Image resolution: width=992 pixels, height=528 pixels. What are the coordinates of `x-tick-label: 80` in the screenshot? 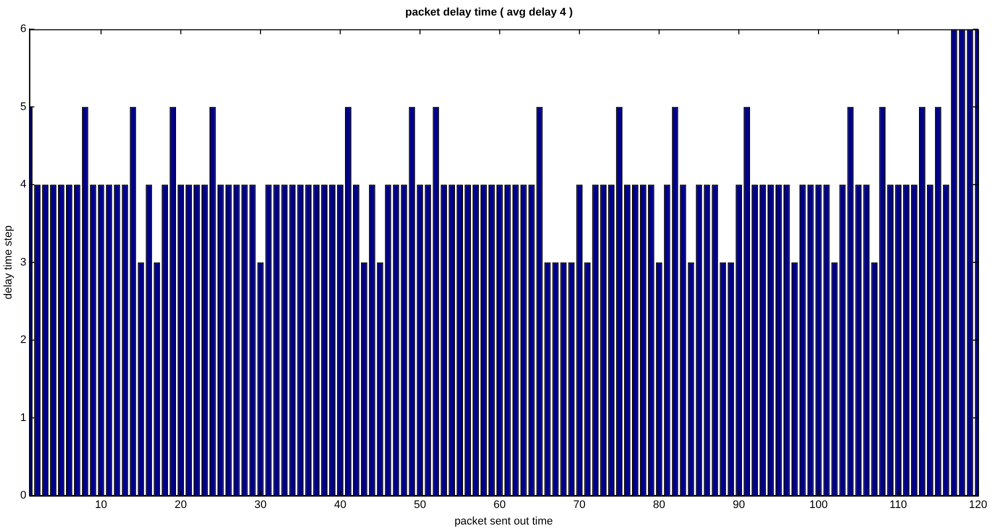 It's located at (659, 505).